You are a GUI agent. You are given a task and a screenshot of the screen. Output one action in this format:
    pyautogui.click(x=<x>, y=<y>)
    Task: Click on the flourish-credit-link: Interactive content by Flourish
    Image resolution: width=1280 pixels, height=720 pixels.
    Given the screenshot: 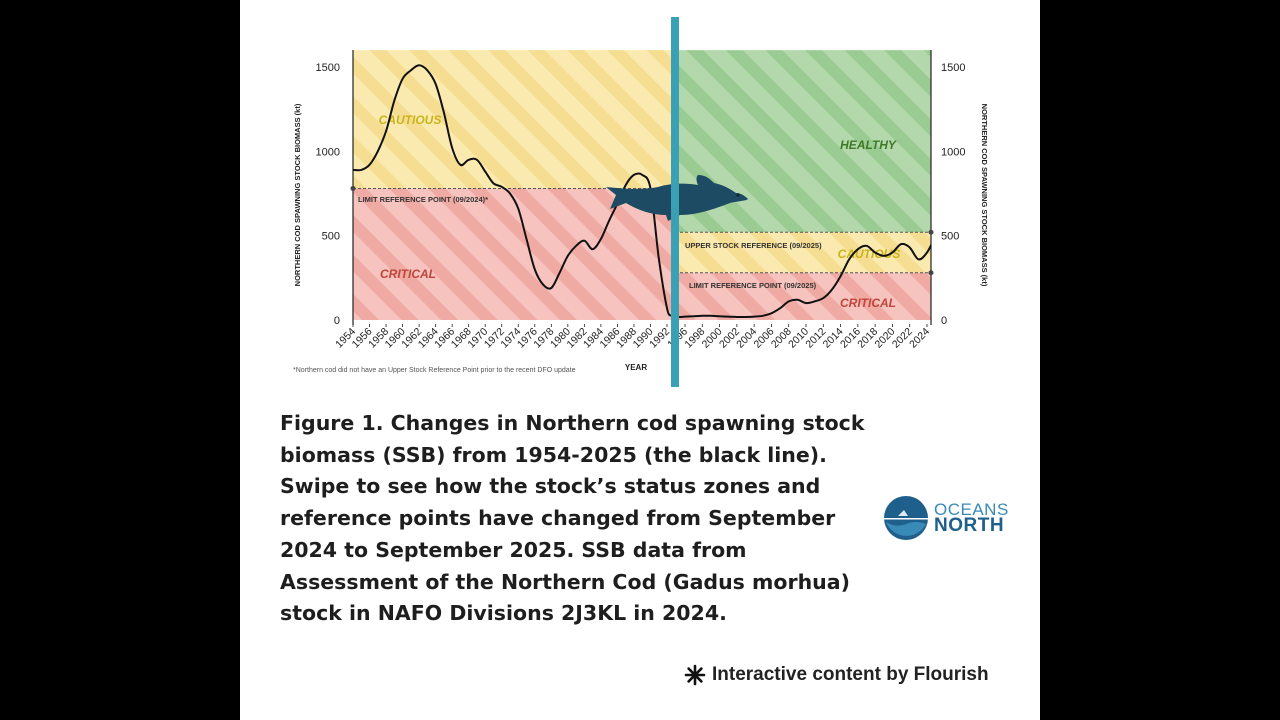 What is the action you would take?
    pyautogui.click(x=836, y=675)
    